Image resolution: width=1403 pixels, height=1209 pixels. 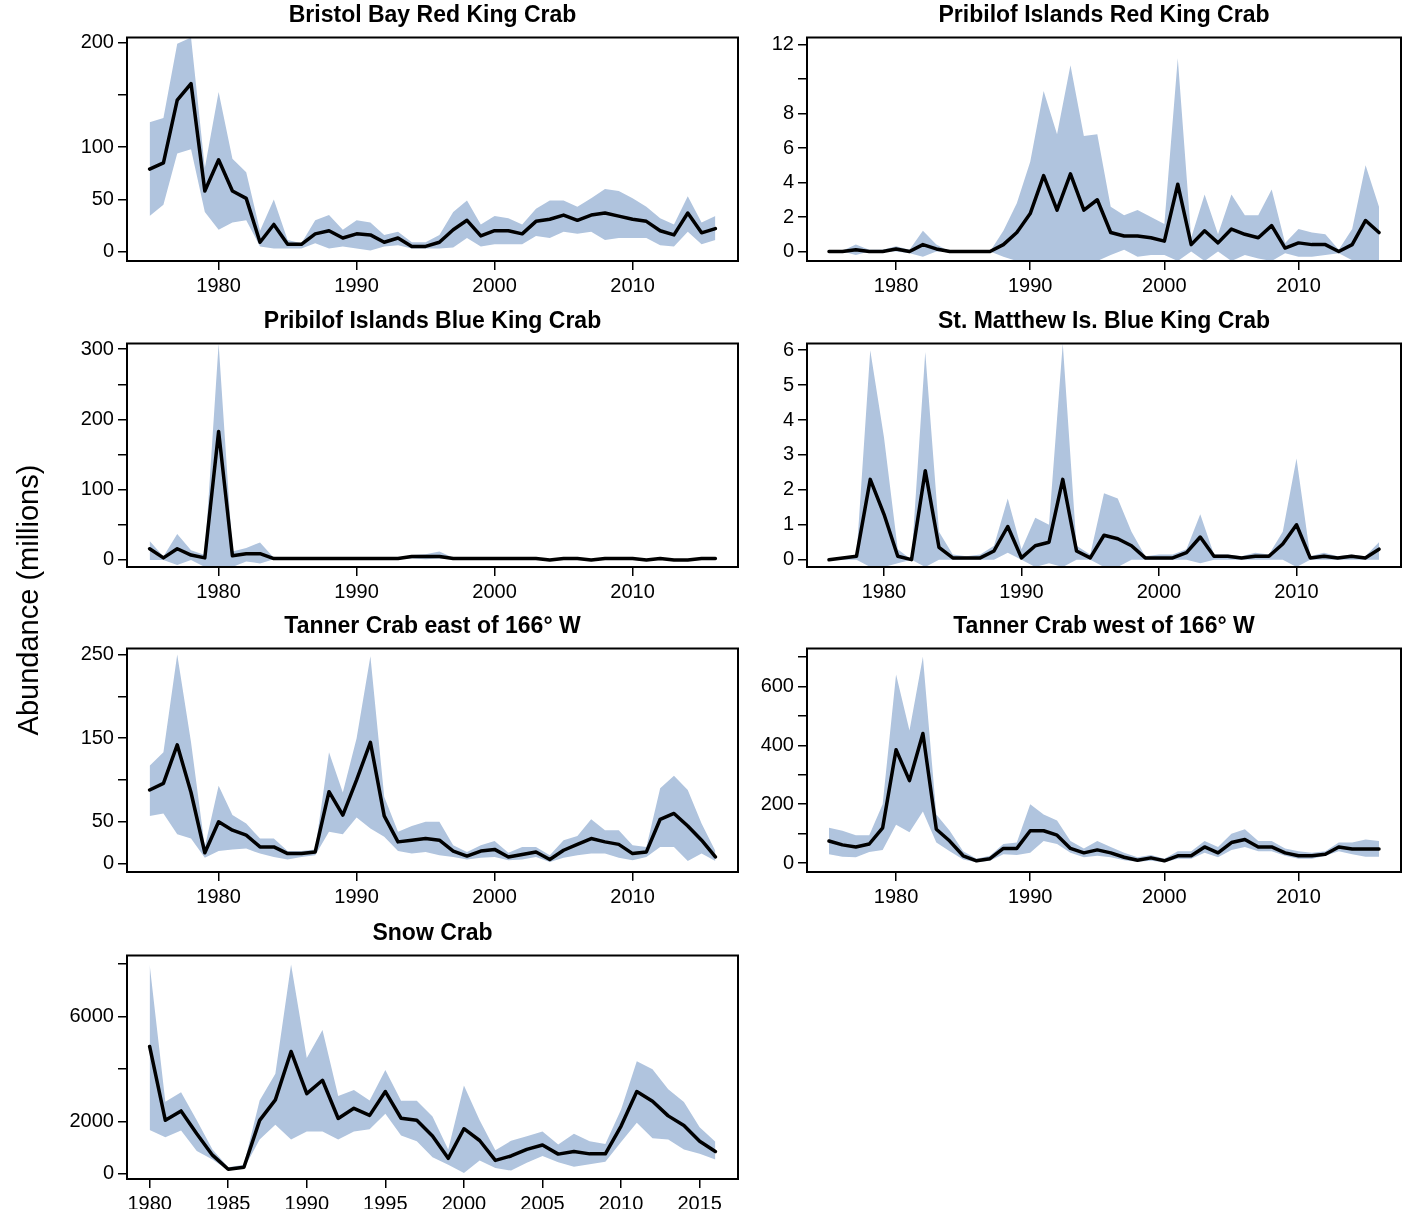 What do you see at coordinates (788, 383) in the screenshot?
I see `y-tick-label: 5` at bounding box center [788, 383].